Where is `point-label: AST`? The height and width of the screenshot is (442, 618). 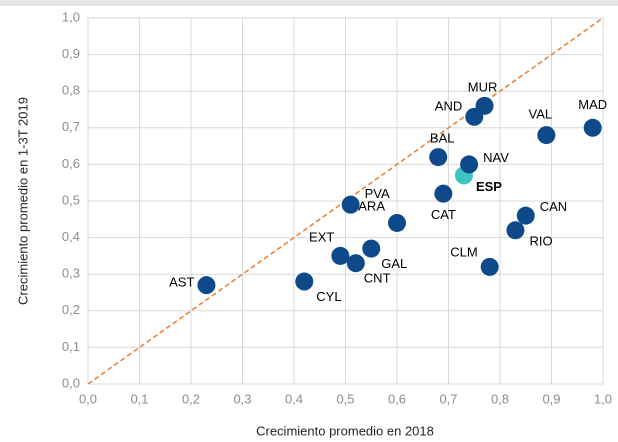
point-label: AST is located at coordinates (181, 282).